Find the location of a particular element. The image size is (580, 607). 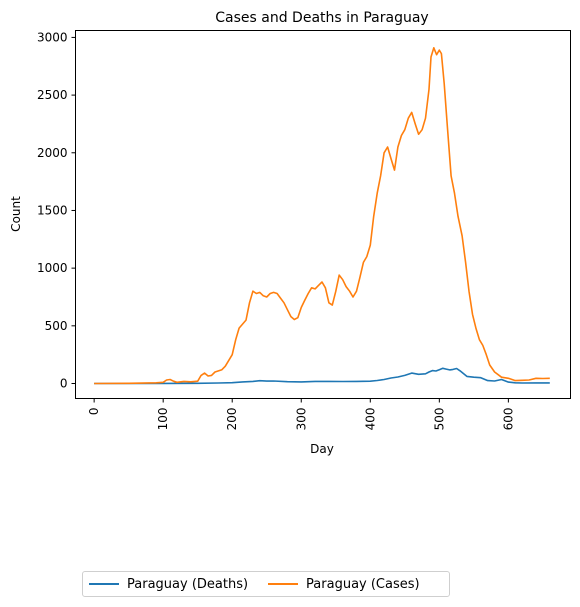

x-axis-label: Day is located at coordinates (322, 449).